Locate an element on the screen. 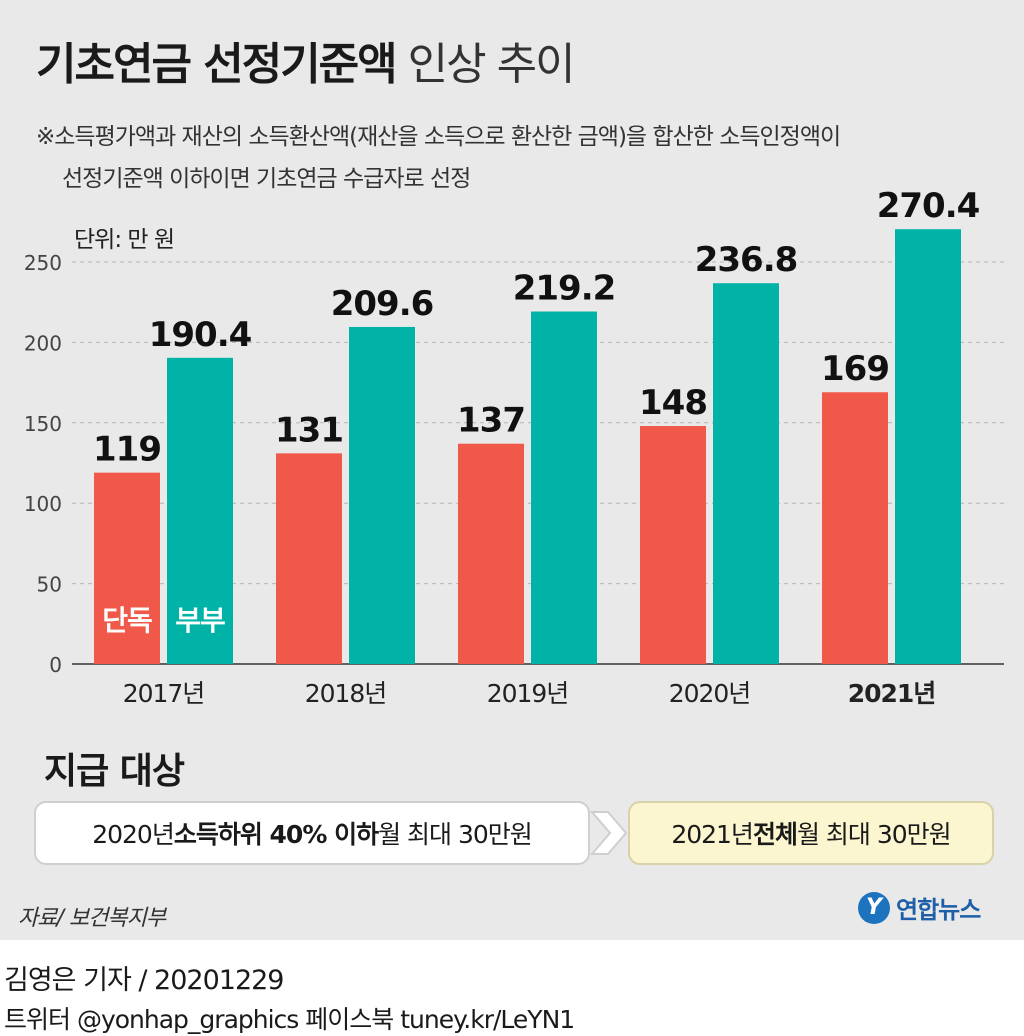 The height and width of the screenshot is (1036, 1024). x-tick-label: 2019년 is located at coordinates (528, 693).